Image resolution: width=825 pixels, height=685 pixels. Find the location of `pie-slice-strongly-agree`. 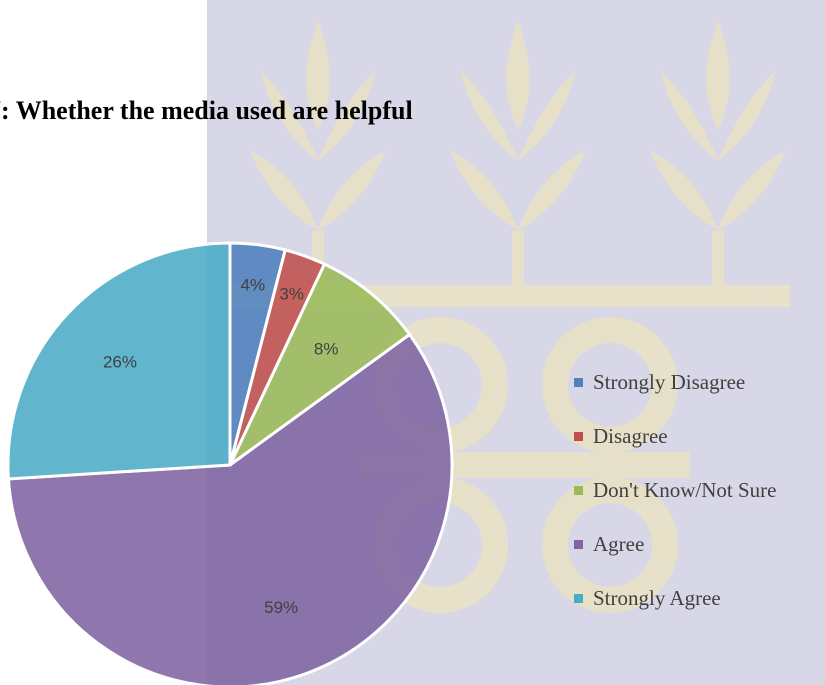

pie-slice-strongly-agree is located at coordinates (119, 361).